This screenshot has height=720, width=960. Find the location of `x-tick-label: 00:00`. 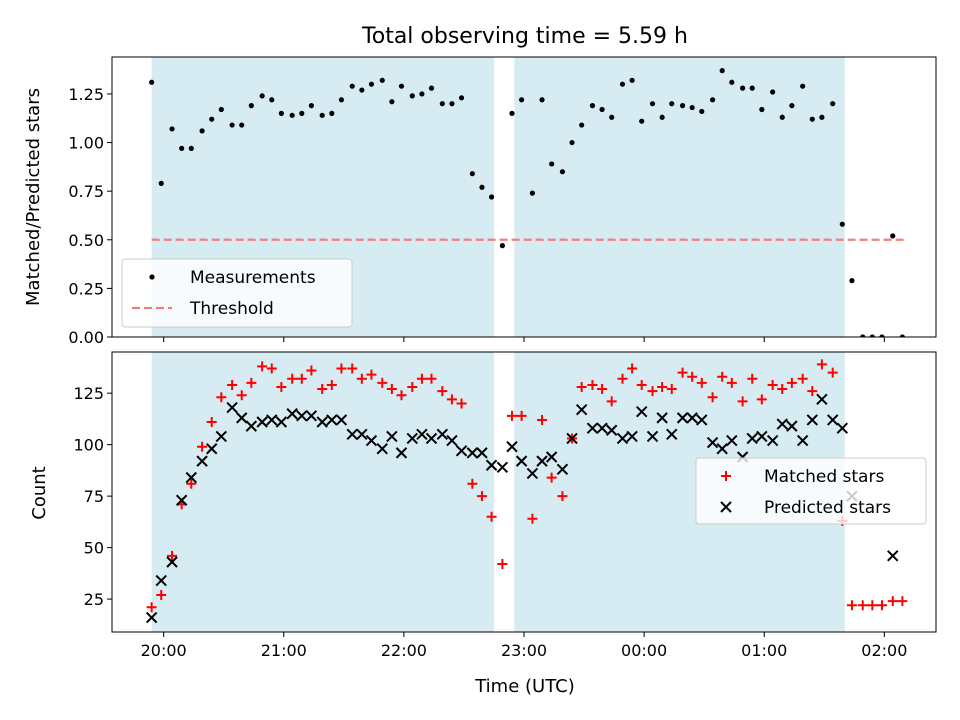

x-tick-label: 00:00 is located at coordinates (644, 650).